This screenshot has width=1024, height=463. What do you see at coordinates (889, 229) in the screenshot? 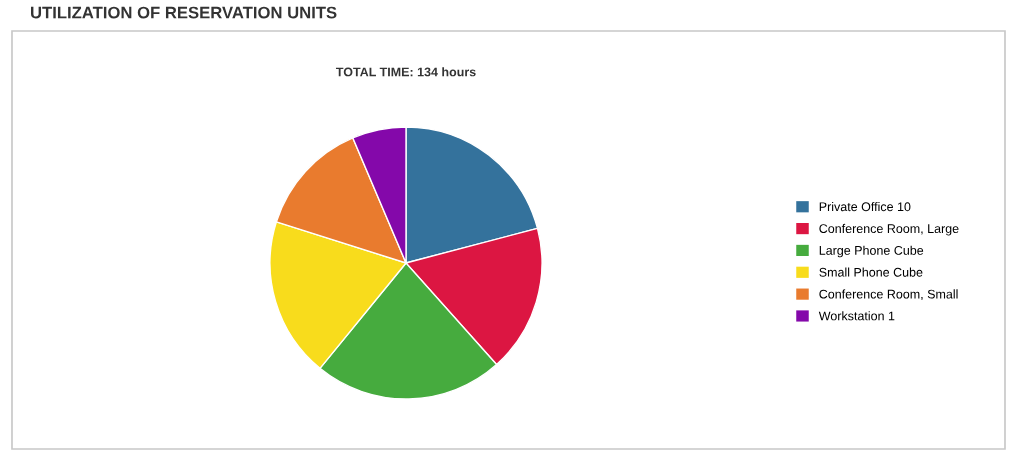
I see `legend-label: Conference Room, Large` at bounding box center [889, 229].